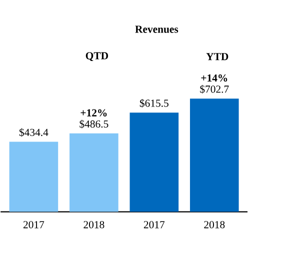 This screenshot has height=260, width=306. I want to click on annotation: +12%, so click(93, 113).